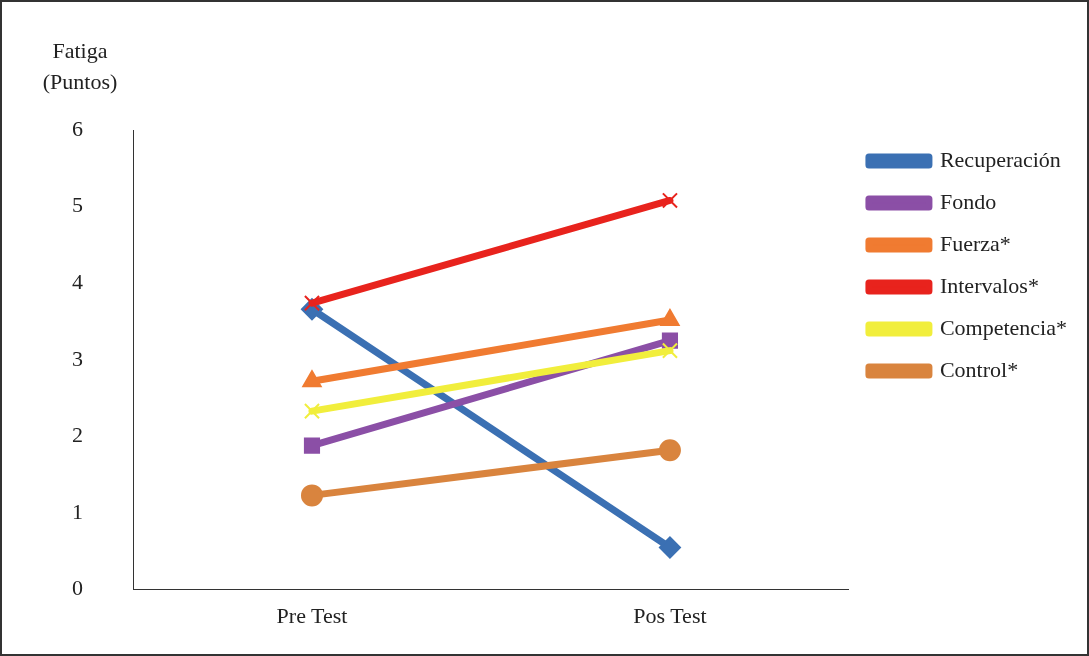 This screenshot has width=1089, height=656. What do you see at coordinates (1000, 159) in the screenshot?
I see `legend-label: Recuperación` at bounding box center [1000, 159].